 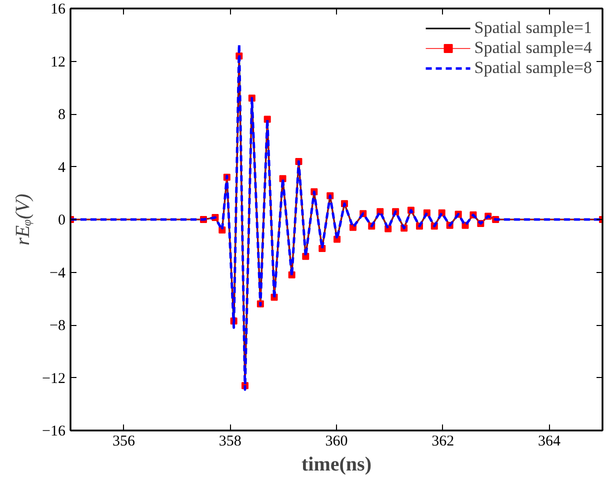 I want to click on y-tick-label: 0, so click(x=62, y=220).